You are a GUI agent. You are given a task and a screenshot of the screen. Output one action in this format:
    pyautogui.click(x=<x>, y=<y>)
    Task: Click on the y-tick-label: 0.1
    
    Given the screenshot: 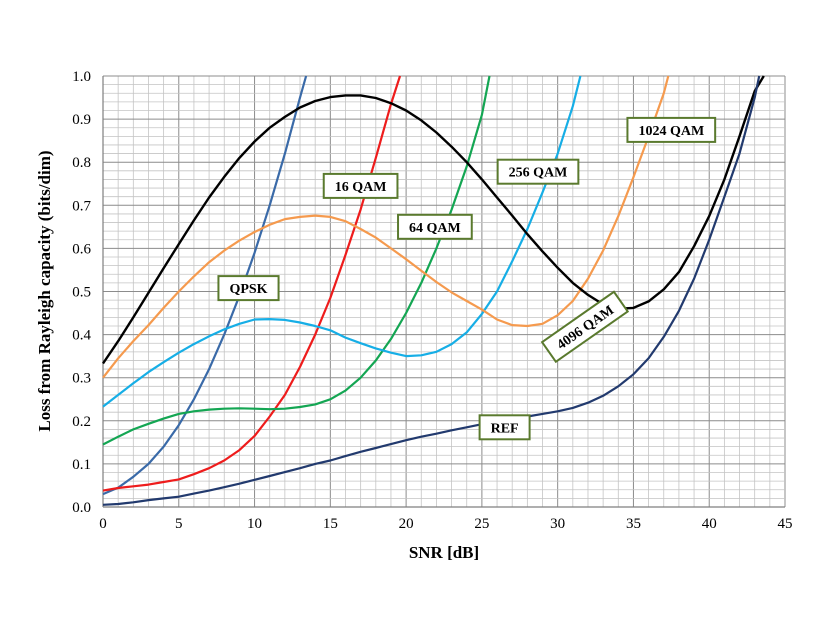 What is the action you would take?
    pyautogui.click(x=81, y=465)
    